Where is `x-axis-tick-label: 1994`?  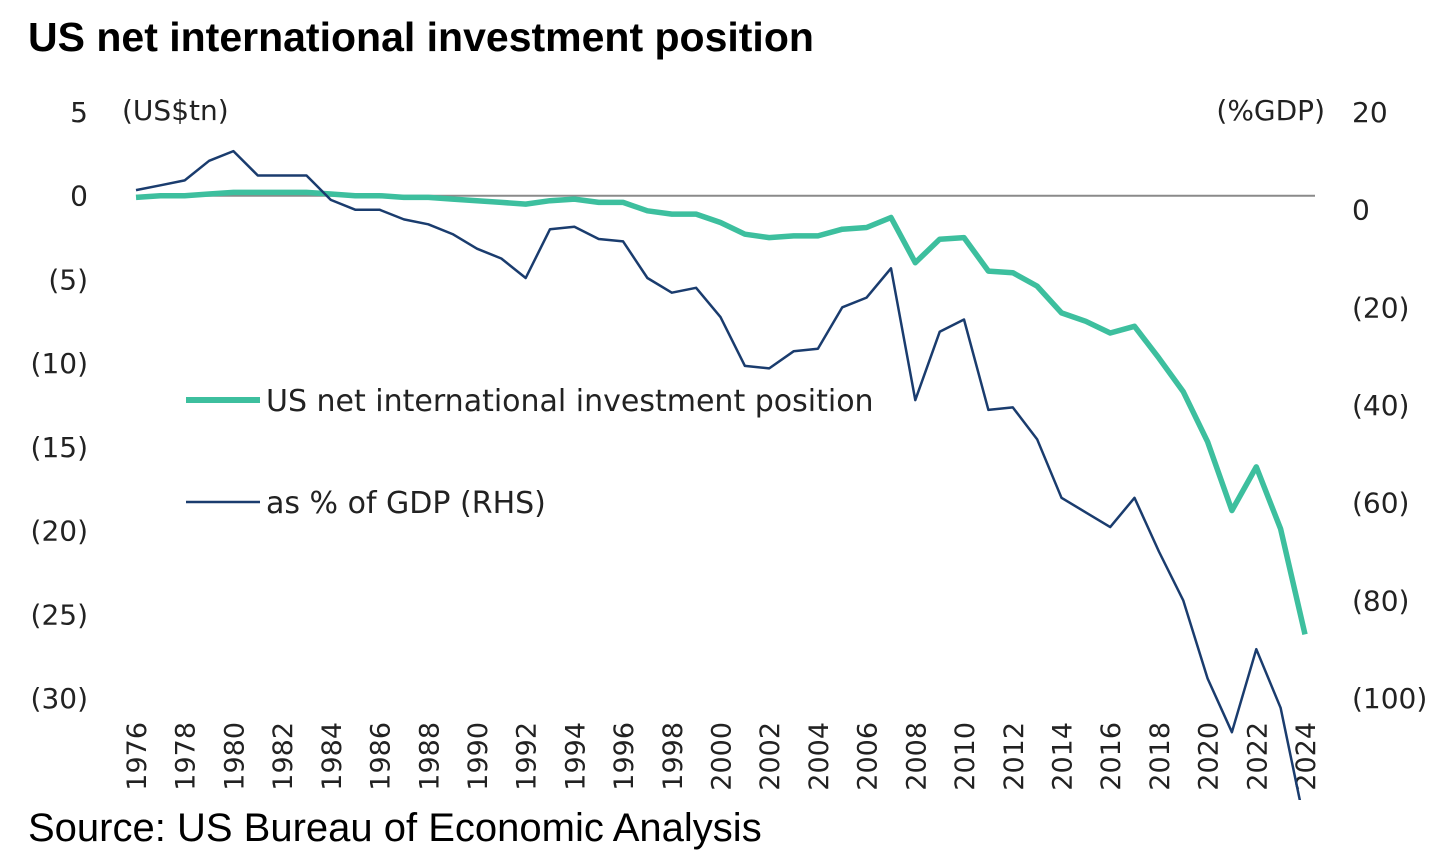 x-axis-tick-label: 1994 is located at coordinates (575, 756).